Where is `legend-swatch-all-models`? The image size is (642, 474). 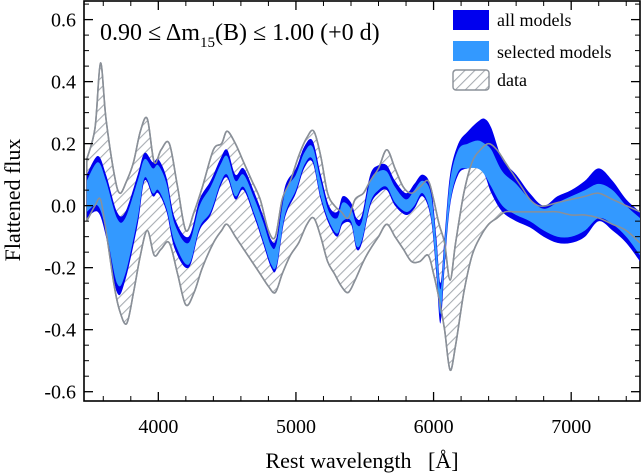
legend-swatch-all-models is located at coordinates (471, 20).